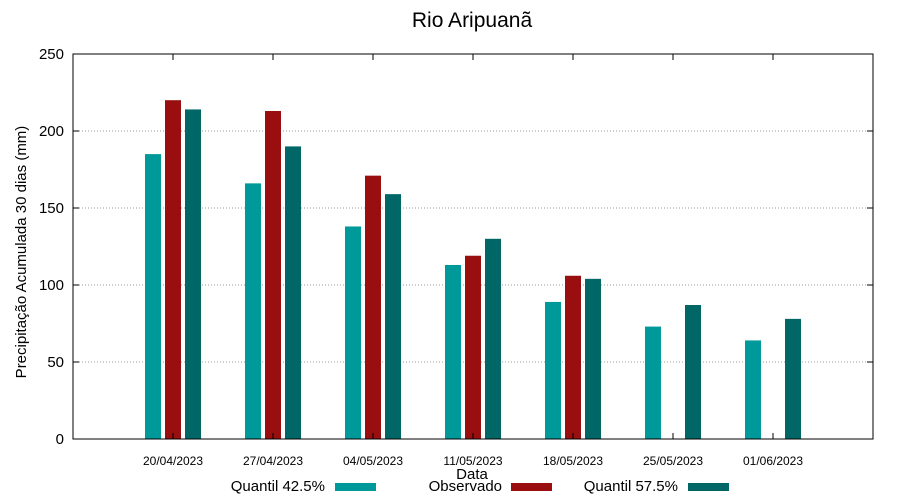 The image size is (900, 500). Describe the element at coordinates (273, 461) in the screenshot. I see `x-tick-label: 27/04/2023` at that location.